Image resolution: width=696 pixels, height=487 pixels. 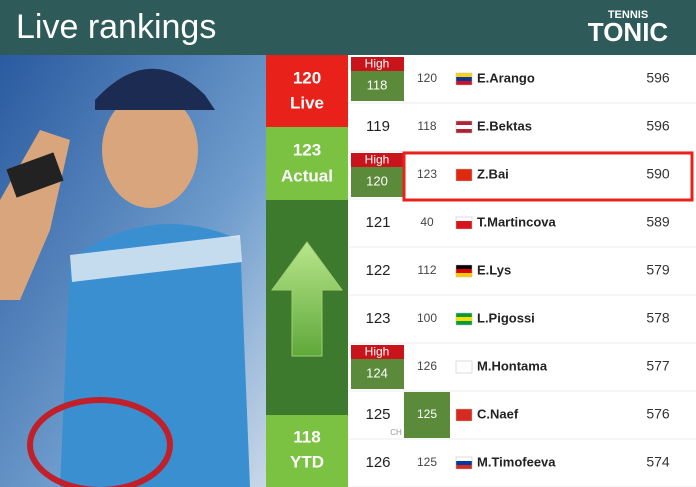 I want to click on header-bar, so click(x=348, y=27).